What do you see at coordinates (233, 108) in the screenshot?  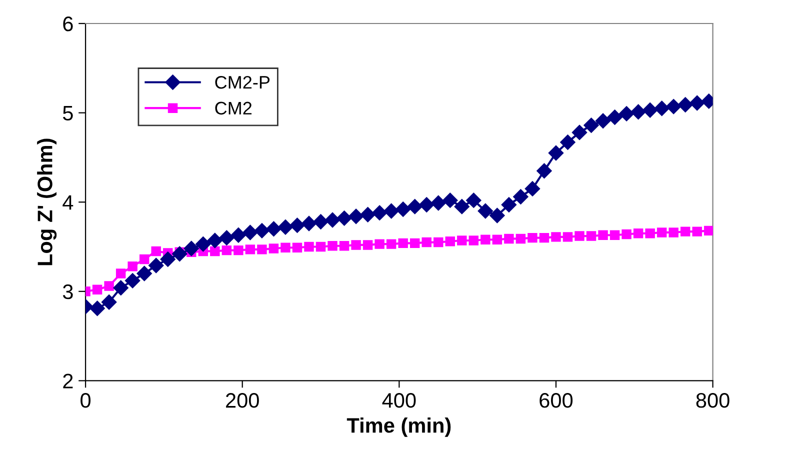 I see `legend-label: CM2` at bounding box center [233, 108].